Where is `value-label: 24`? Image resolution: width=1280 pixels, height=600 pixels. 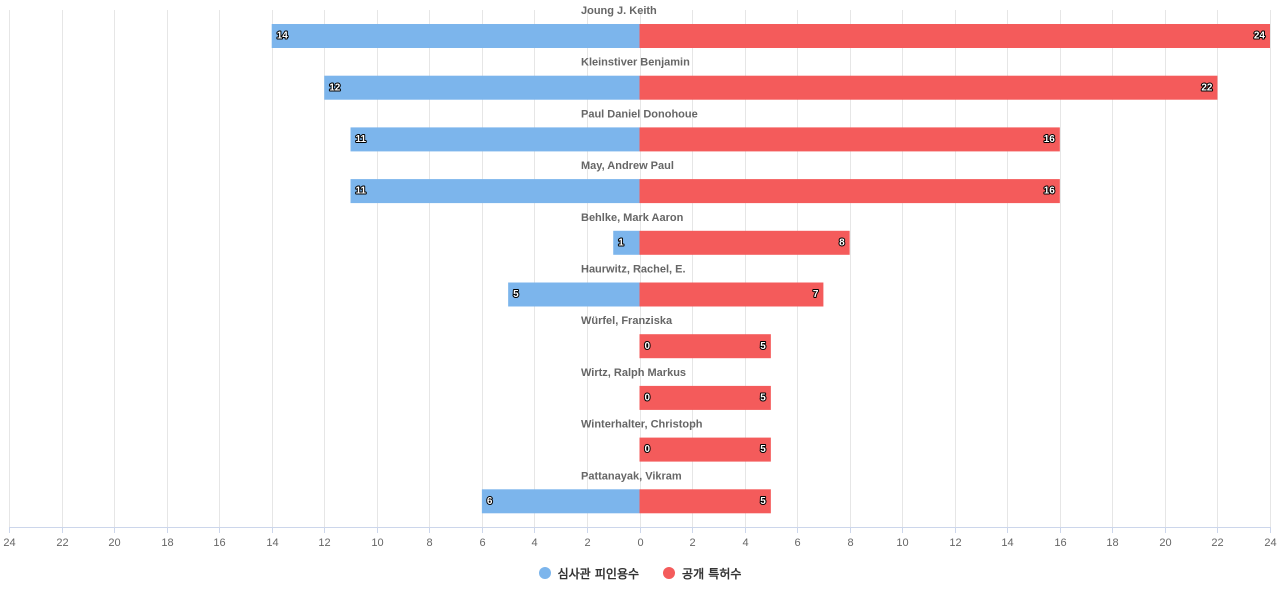 value-label: 24 is located at coordinates (1260, 36).